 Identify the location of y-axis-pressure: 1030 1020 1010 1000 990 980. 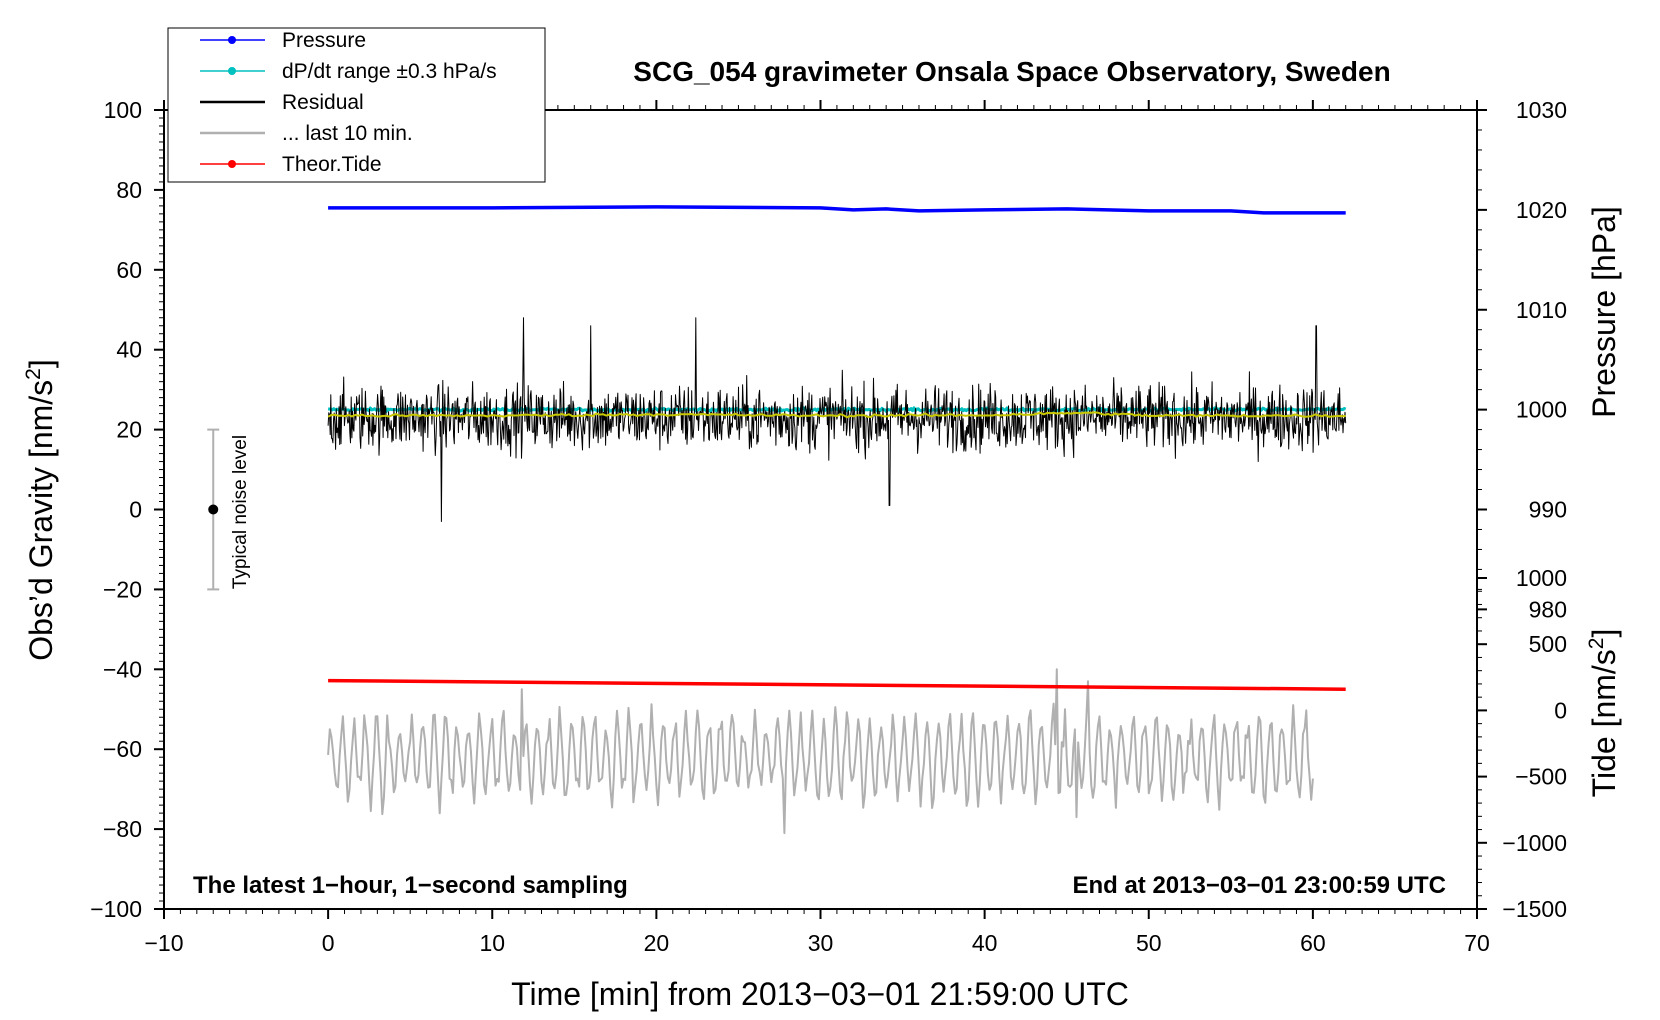
(1522, 359).